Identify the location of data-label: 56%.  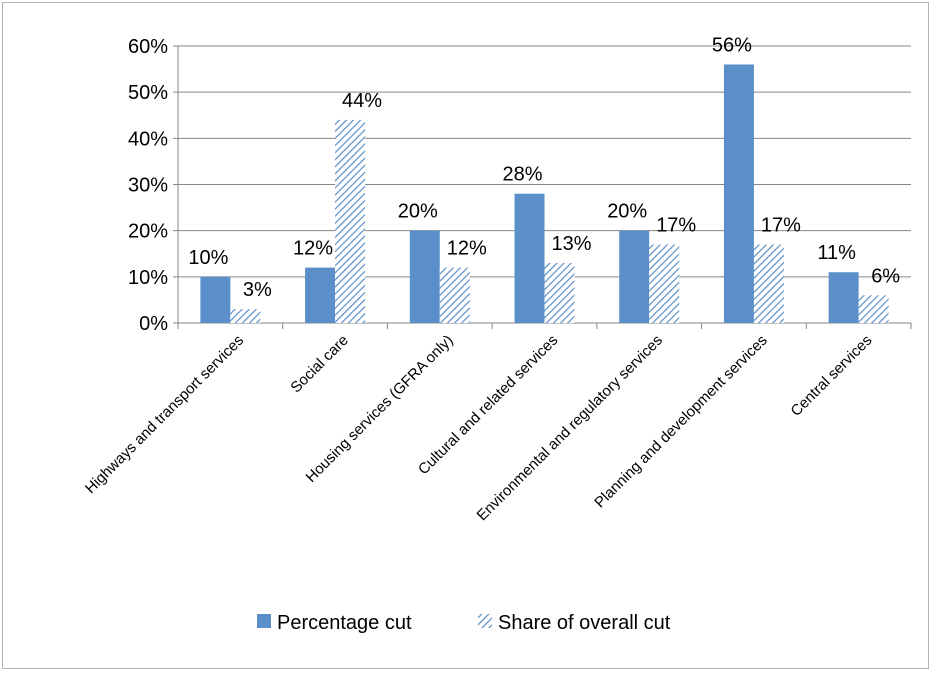
(732, 45).